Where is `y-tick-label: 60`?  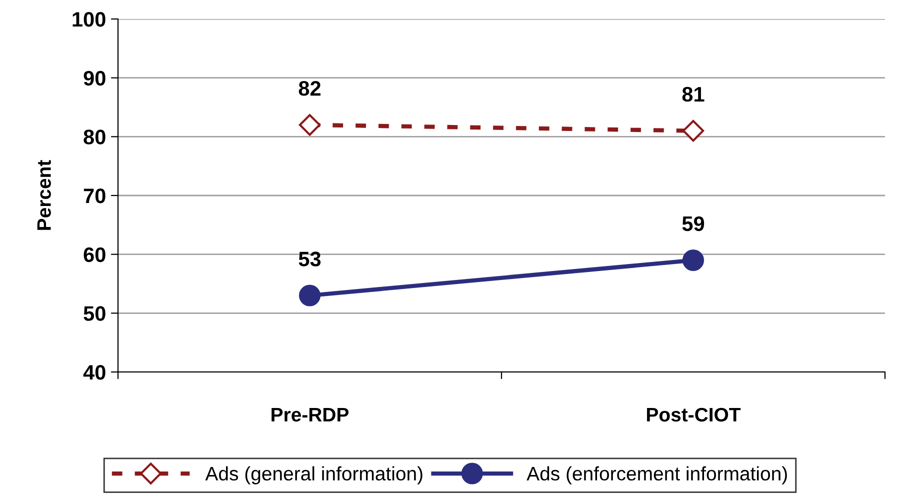
y-tick-label: 60 is located at coordinates (95, 254).